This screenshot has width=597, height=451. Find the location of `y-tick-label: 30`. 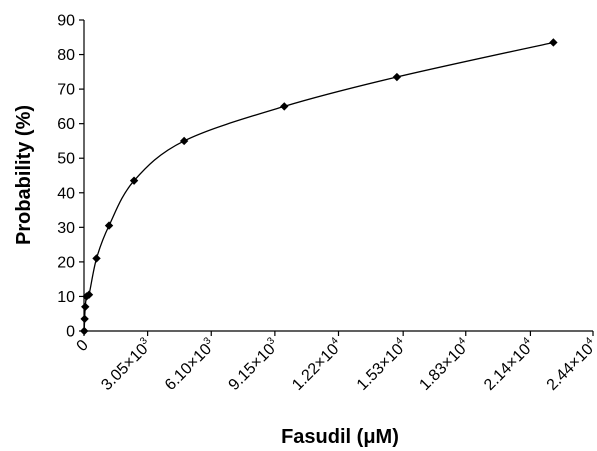

y-tick-label: 30 is located at coordinates (66, 228).